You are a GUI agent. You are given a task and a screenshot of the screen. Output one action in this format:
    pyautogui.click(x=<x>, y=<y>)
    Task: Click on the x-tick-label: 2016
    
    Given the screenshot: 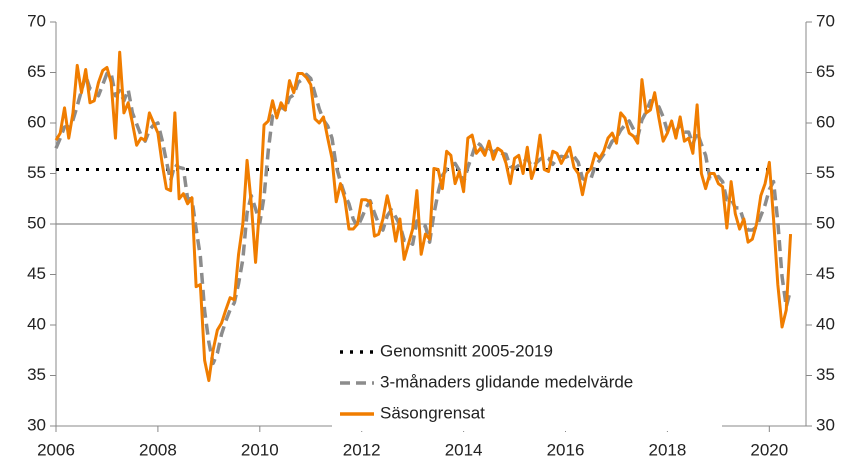 What is the action you would take?
    pyautogui.click(x=566, y=449)
    